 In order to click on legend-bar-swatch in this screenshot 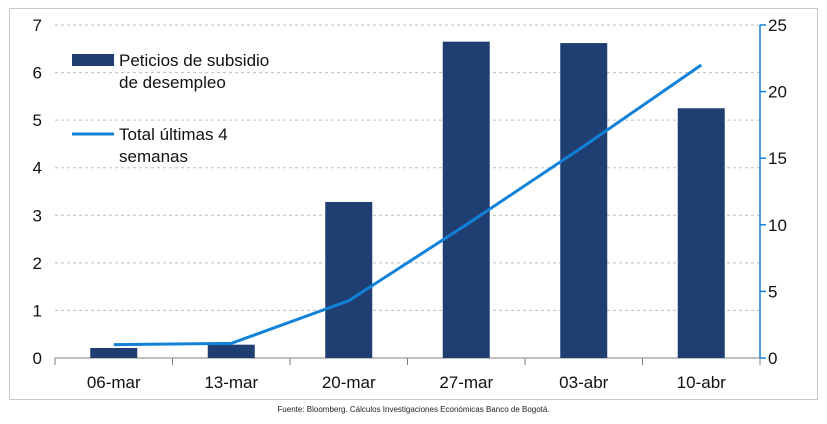, I will do `click(93, 60)`.